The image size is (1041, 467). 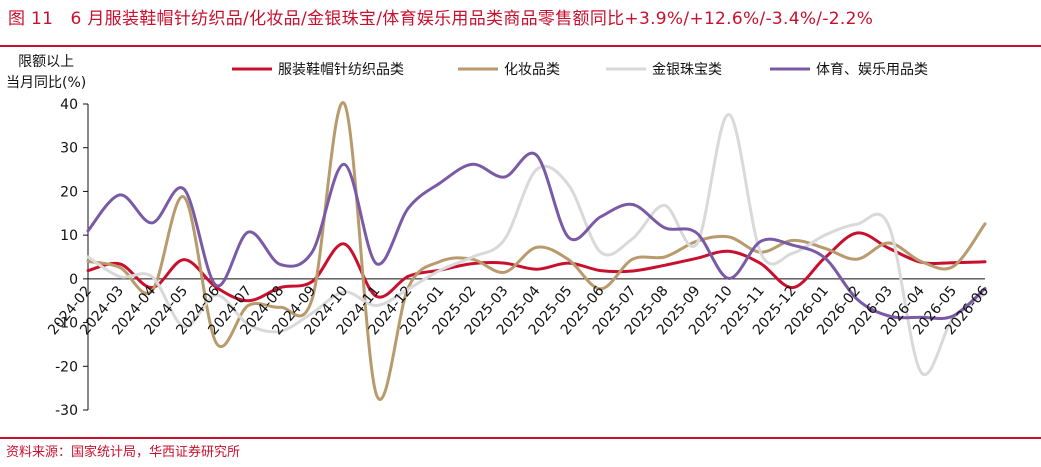 I want to click on legend-label: 化妆品类, so click(x=532, y=70).